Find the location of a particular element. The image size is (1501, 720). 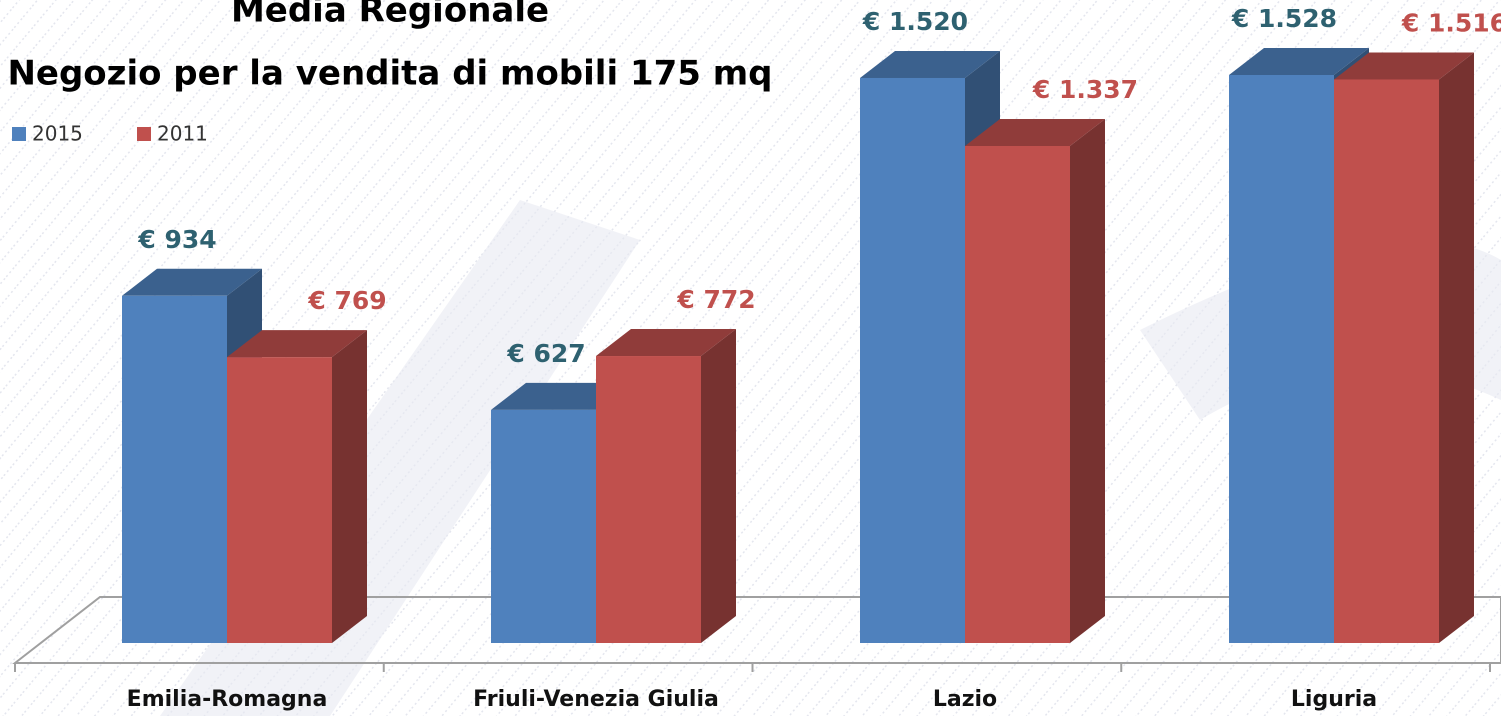

legend-label: 2011 is located at coordinates (182, 134).